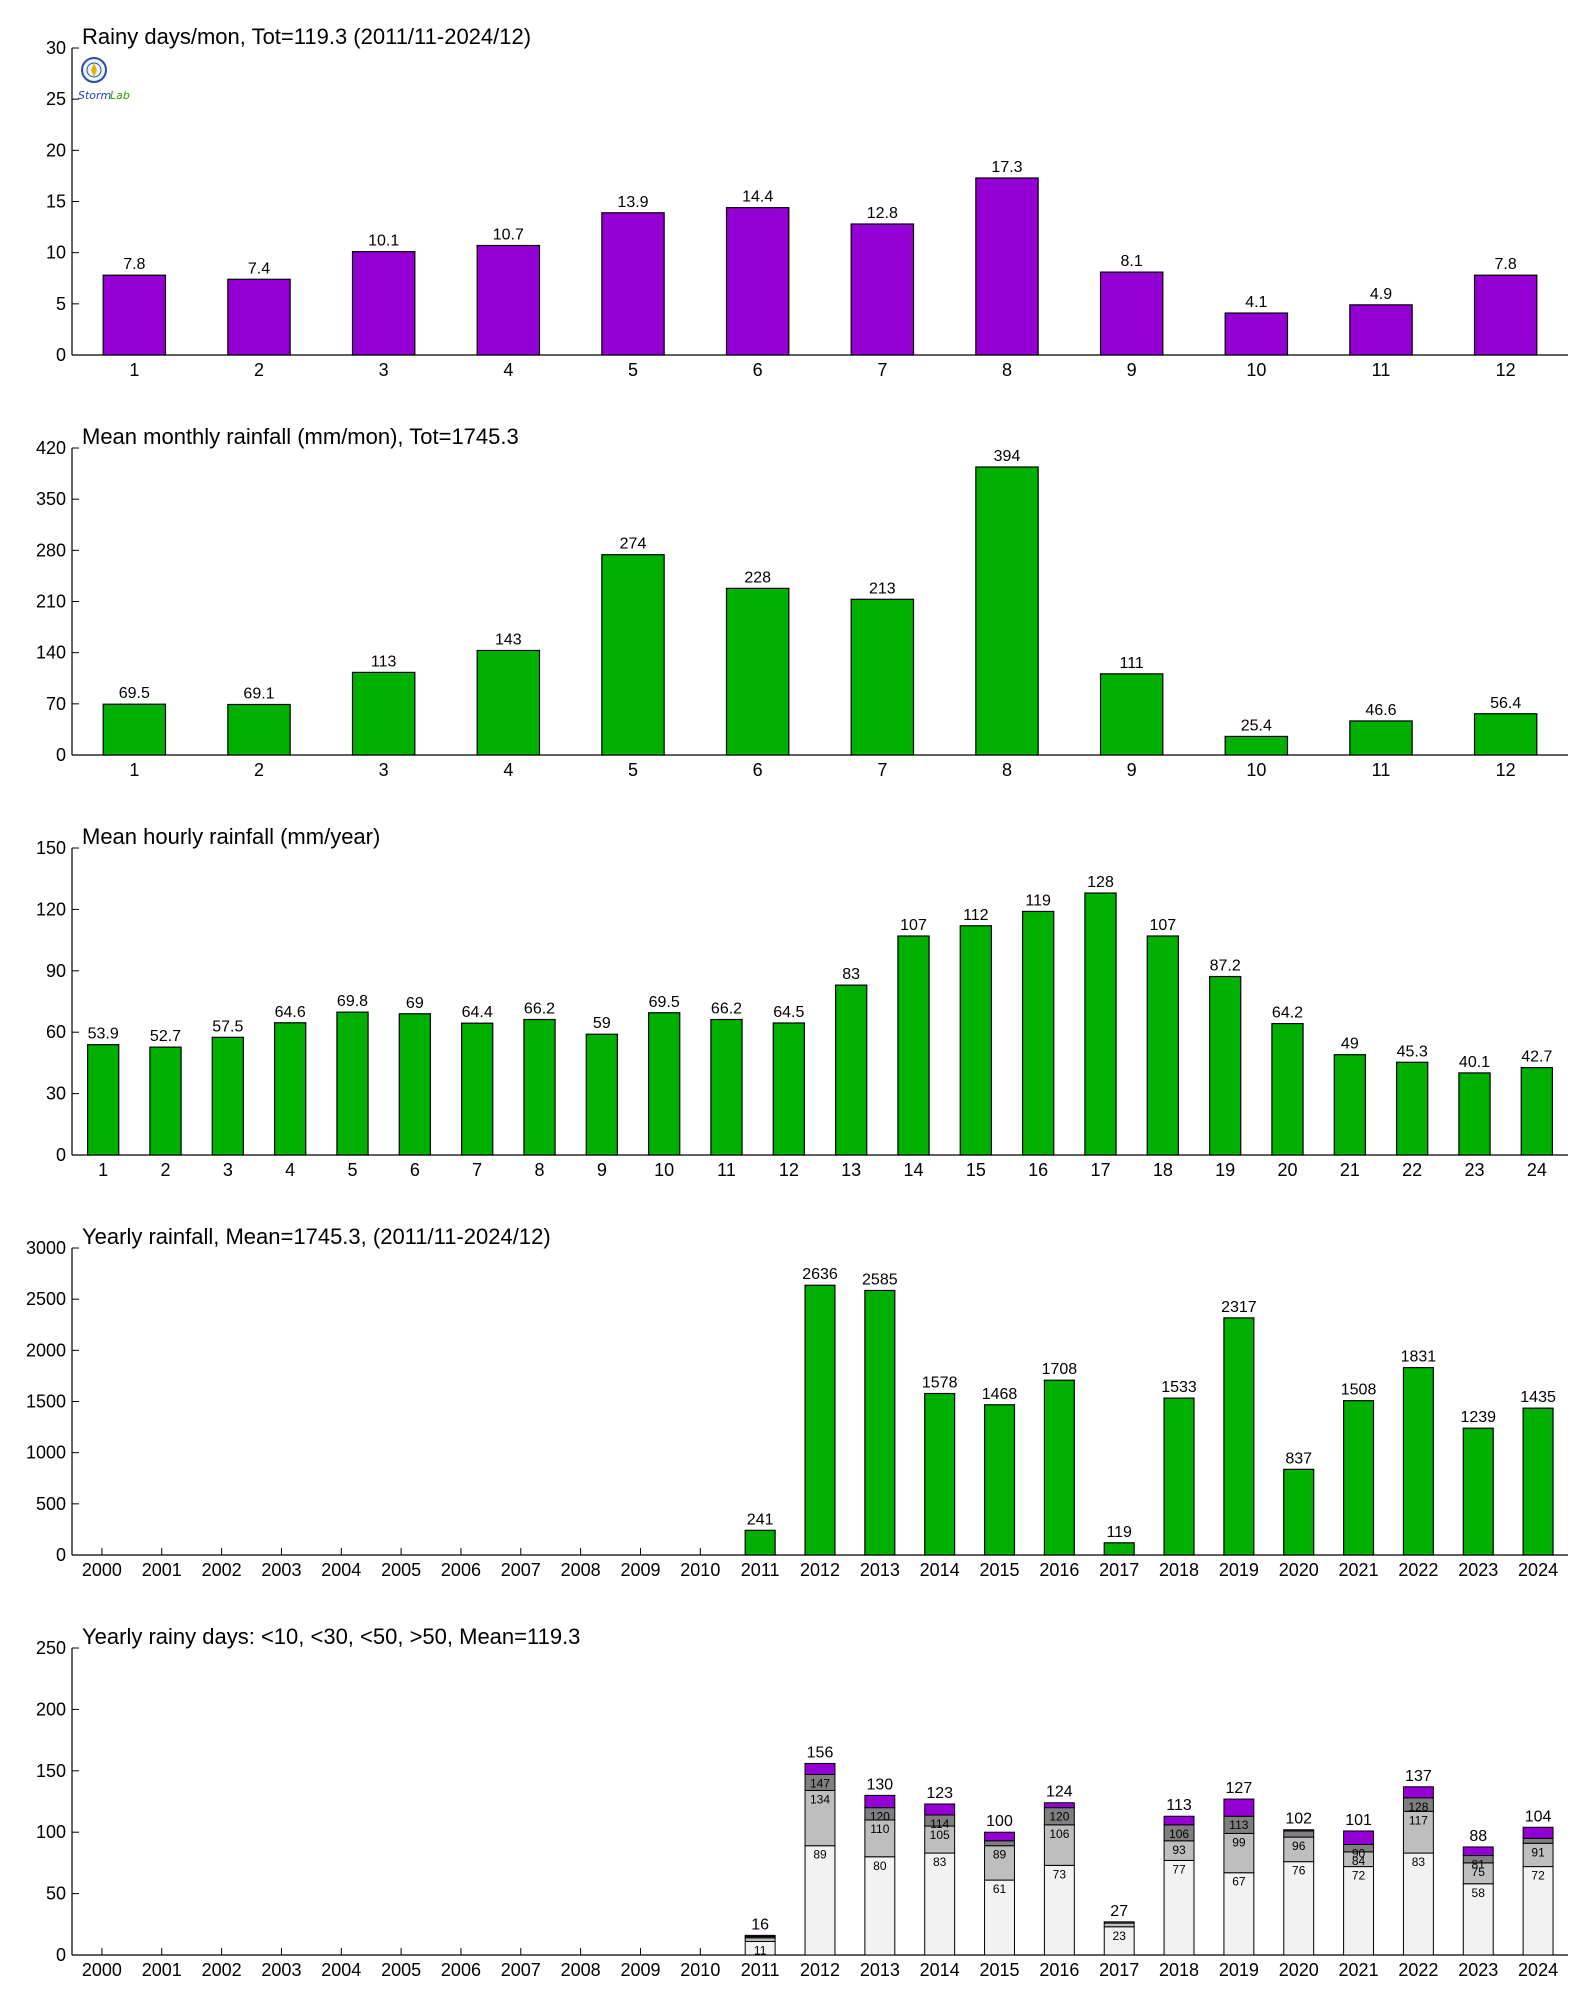  What do you see at coordinates (51, 1504) in the screenshot?
I see `y-tick-label: 500` at bounding box center [51, 1504].